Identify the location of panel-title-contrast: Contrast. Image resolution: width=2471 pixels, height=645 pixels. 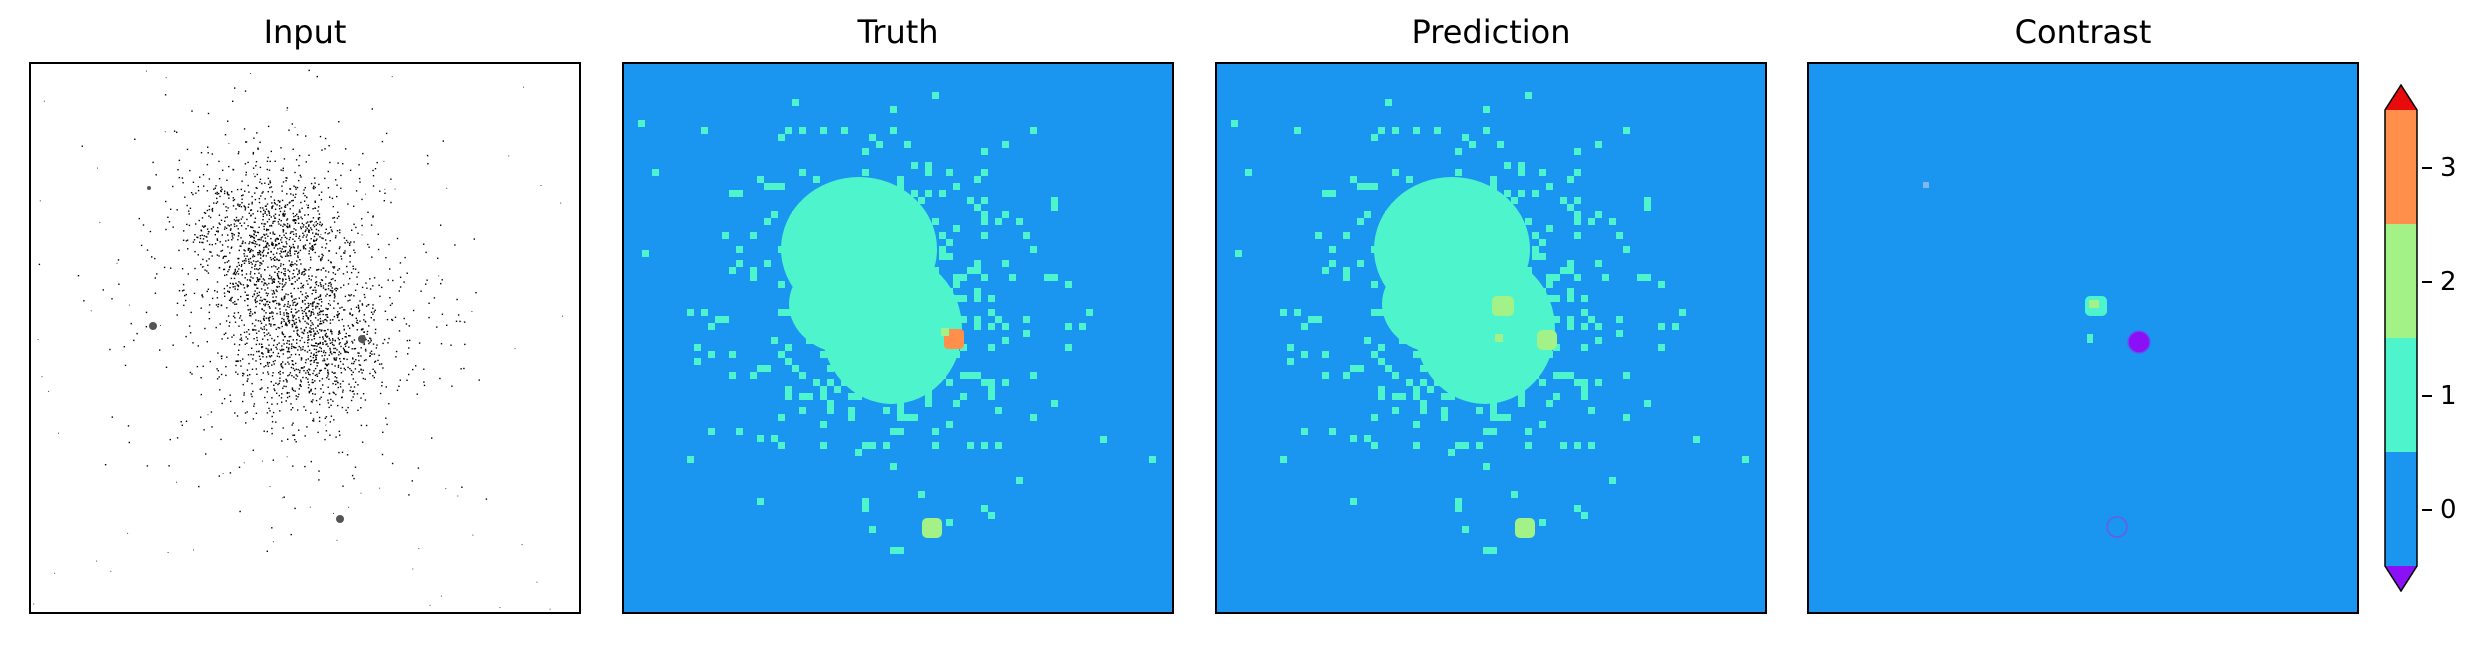
(2083, 32).